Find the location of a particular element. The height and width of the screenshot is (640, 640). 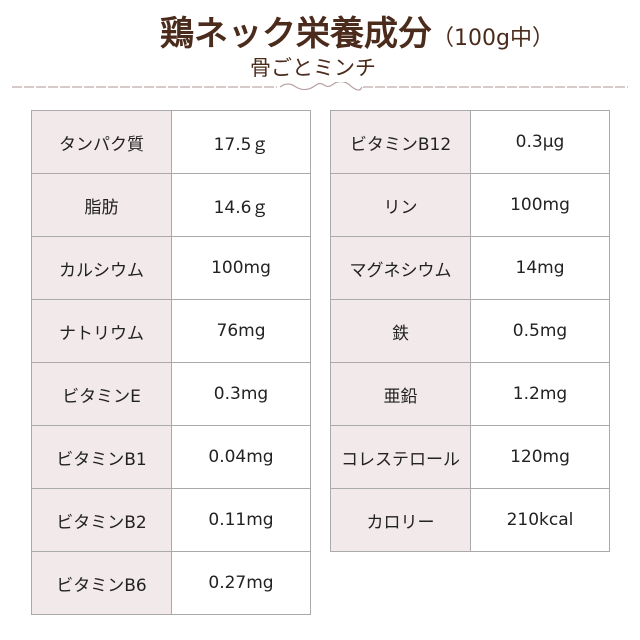

ornamental-divider is located at coordinates (320, 86).